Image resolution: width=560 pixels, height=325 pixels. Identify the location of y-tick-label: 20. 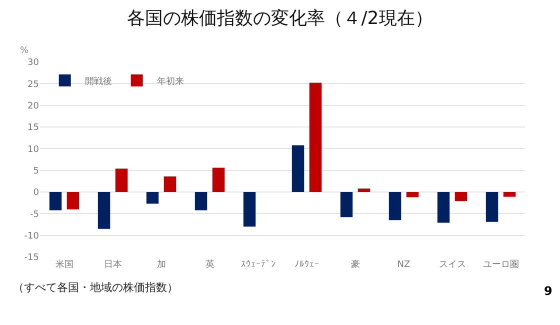
(34, 106).